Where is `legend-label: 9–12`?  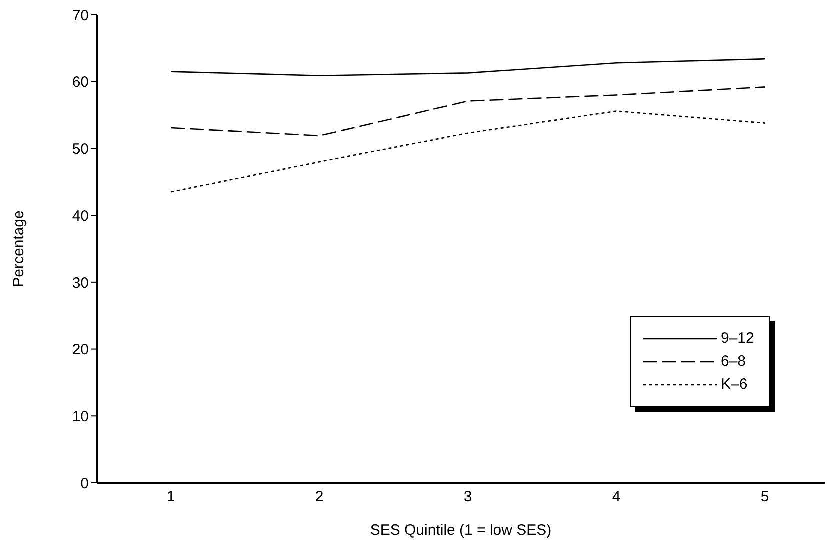 legend-label: 9–12 is located at coordinates (737, 338).